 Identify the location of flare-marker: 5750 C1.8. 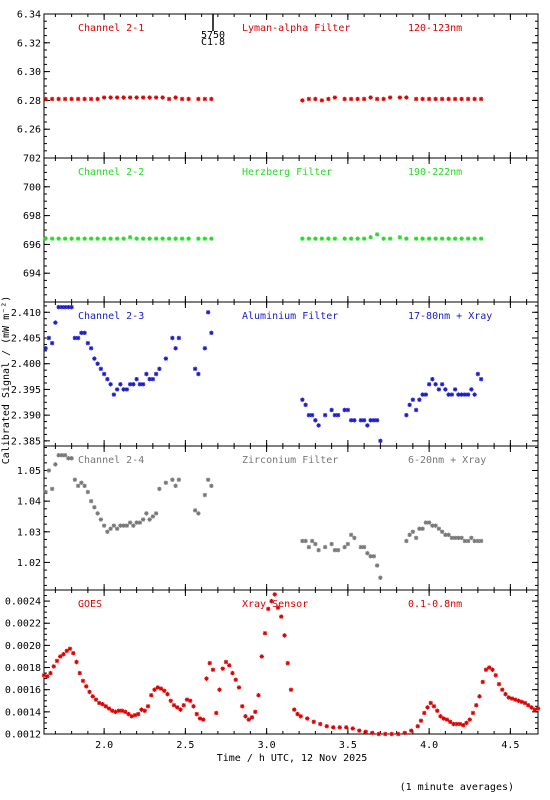
(213, 31).